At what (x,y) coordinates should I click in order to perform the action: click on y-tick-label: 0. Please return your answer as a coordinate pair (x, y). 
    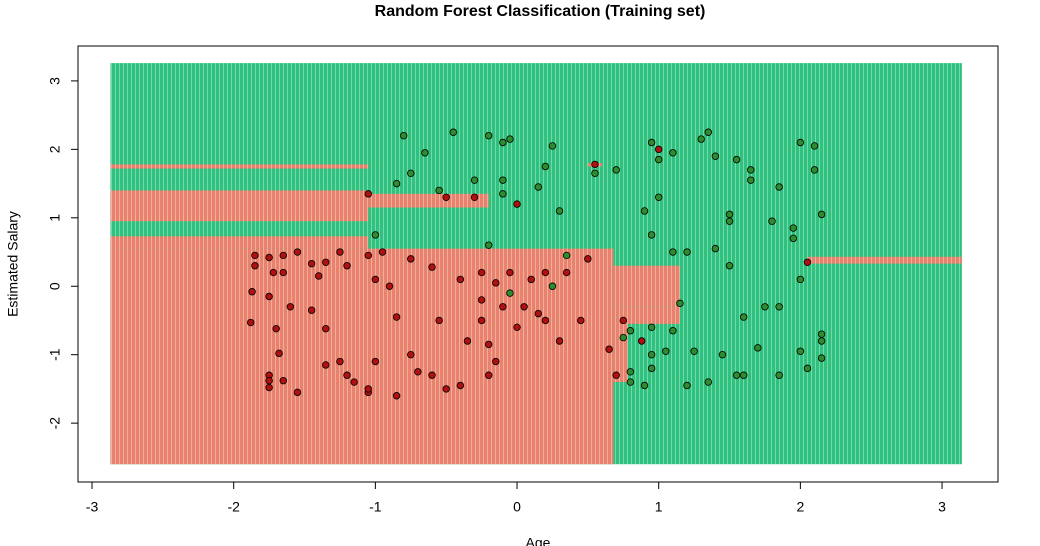
    Looking at the image, I should click on (55, 286).